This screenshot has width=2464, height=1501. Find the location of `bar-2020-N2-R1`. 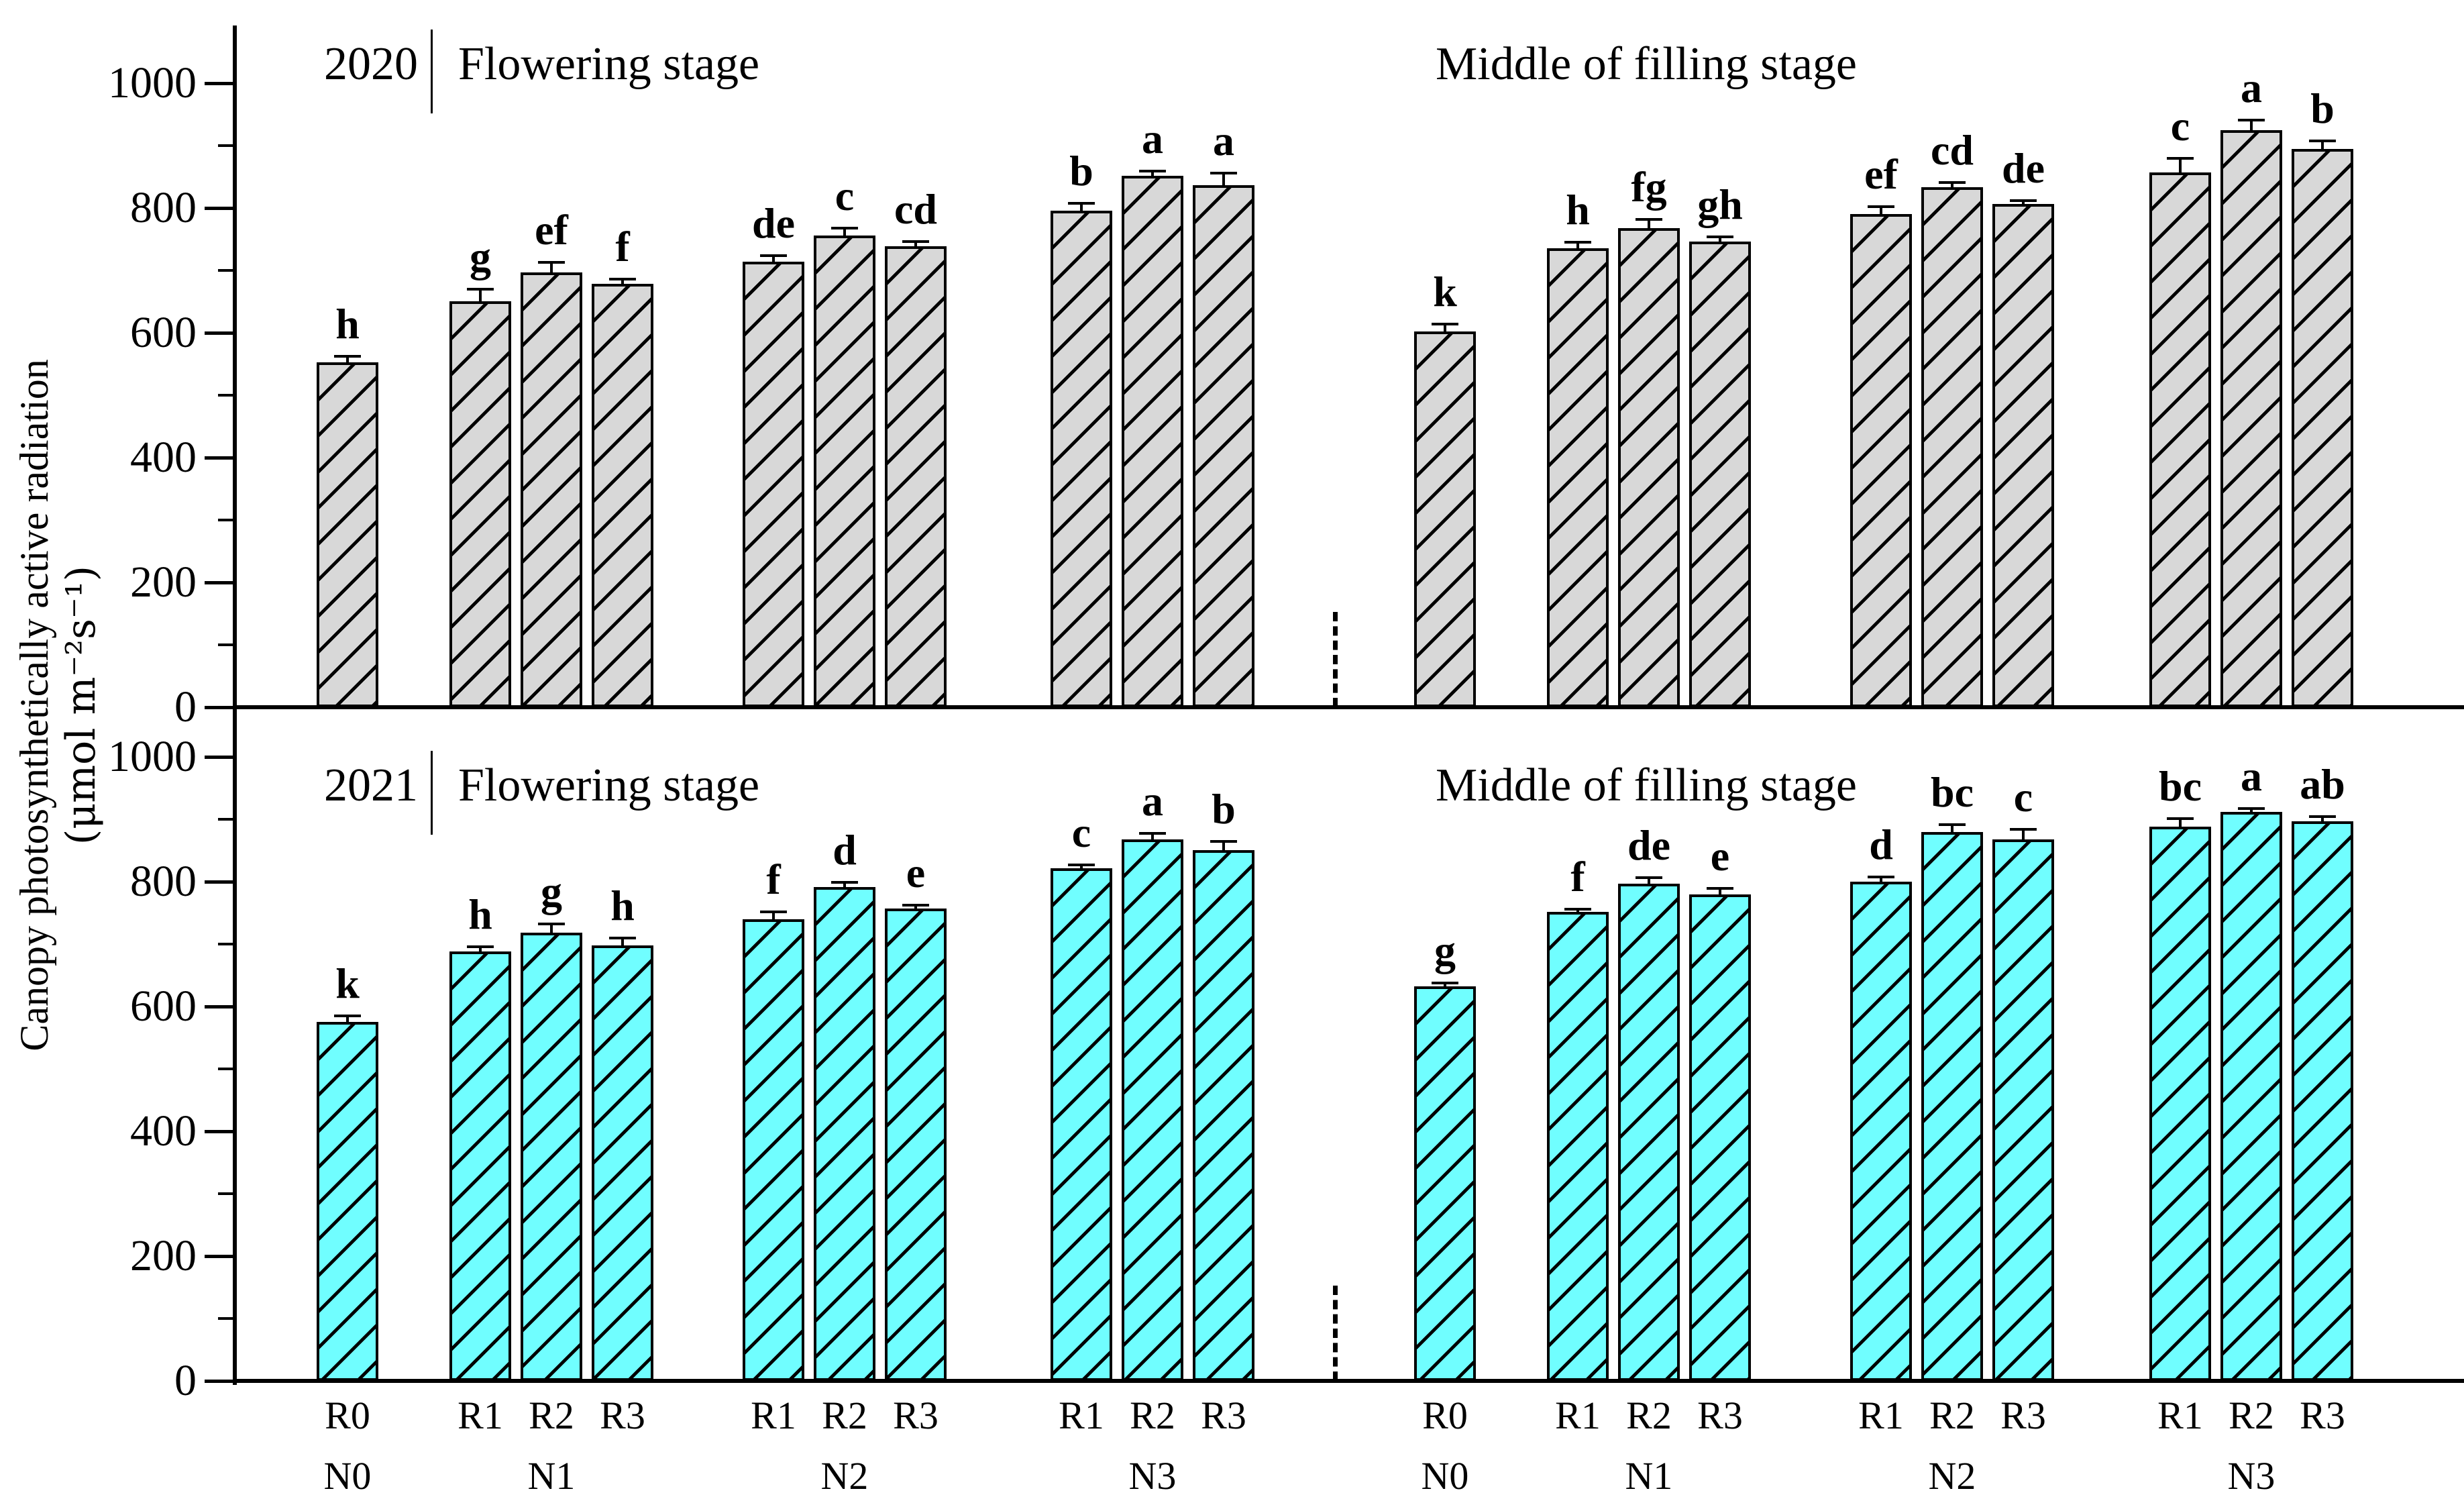

bar-2020-N2-R1 is located at coordinates (1881, 460).